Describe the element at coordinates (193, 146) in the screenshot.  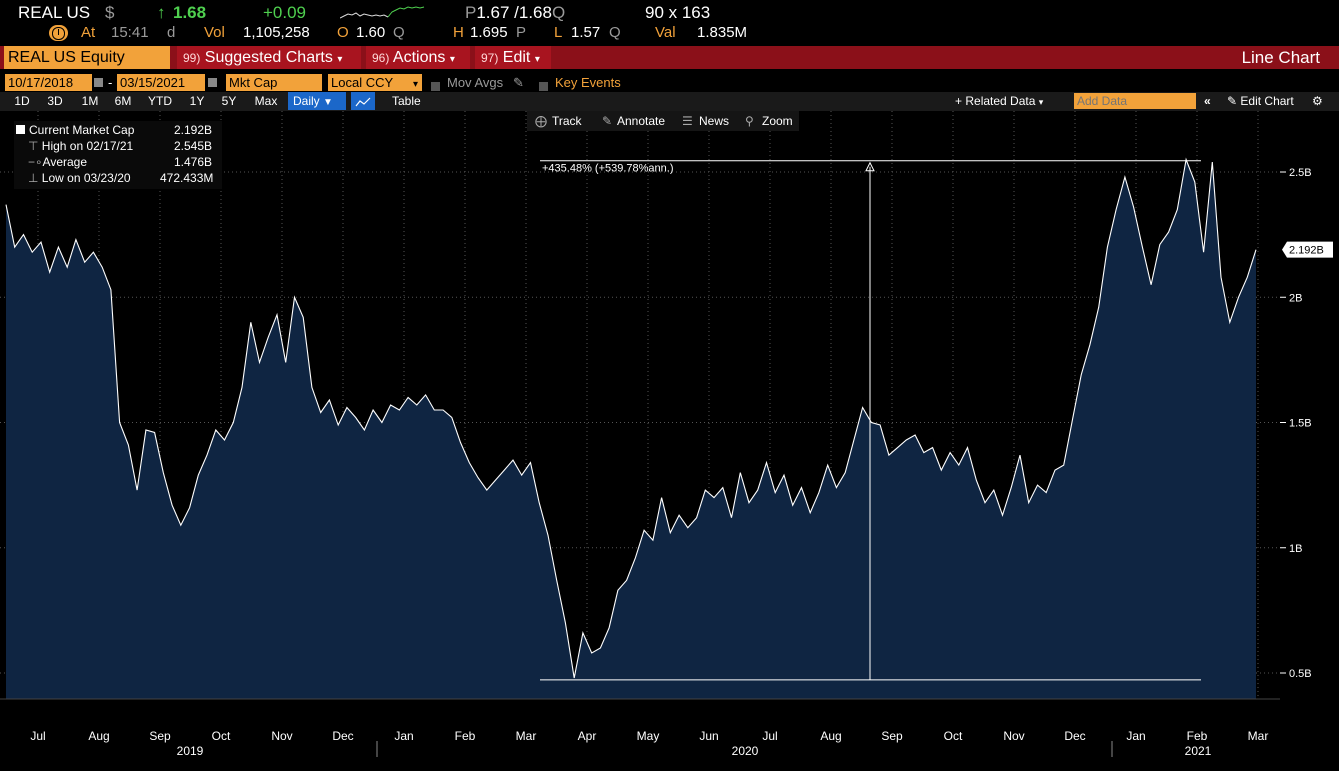
I see `legend-value: 2.545B` at that location.